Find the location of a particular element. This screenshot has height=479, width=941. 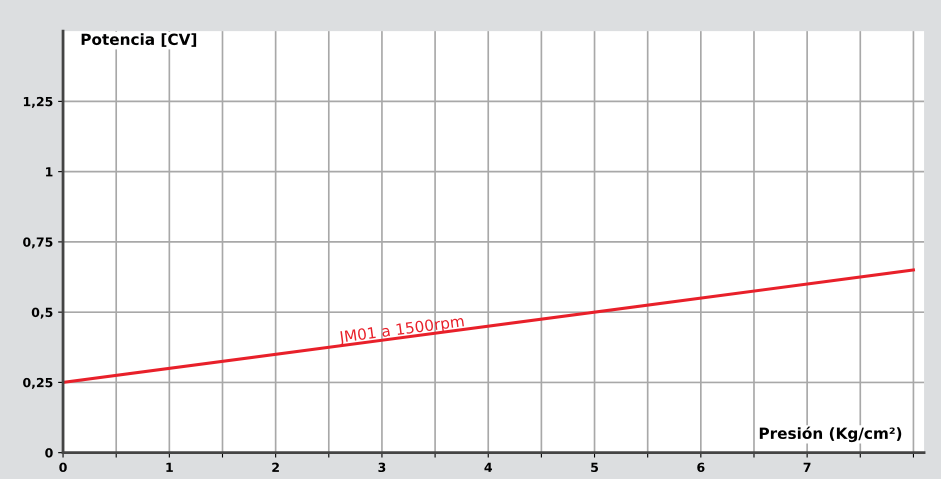

y-tick-label: 0,25 is located at coordinates (37, 383).